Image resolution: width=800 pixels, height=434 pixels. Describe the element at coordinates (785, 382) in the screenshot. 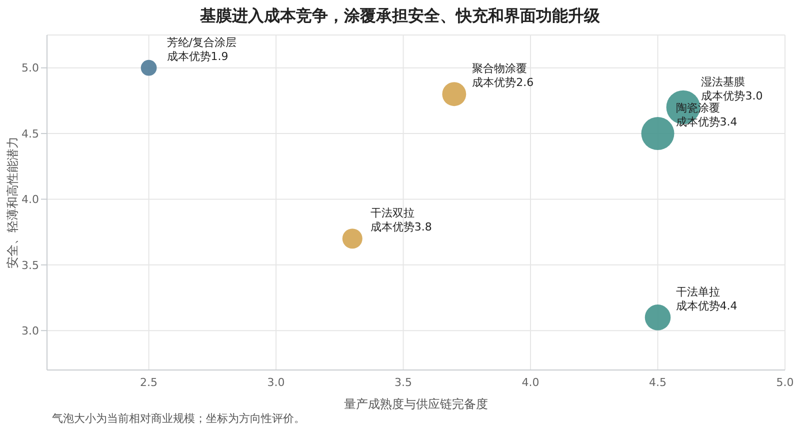

I see `x-tick-label: 5.0` at that location.